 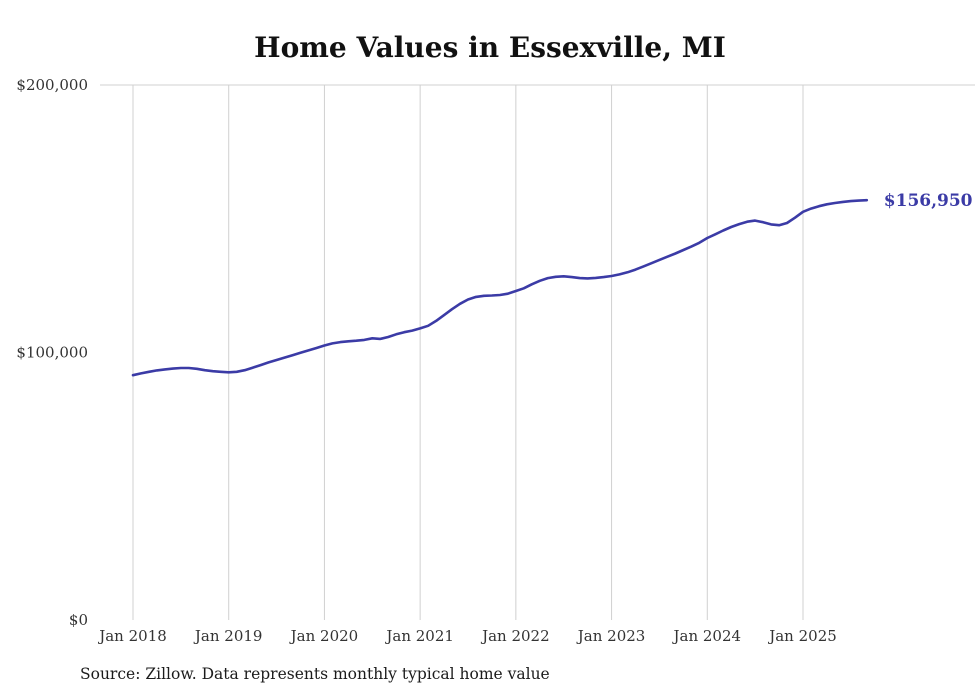 I want to click on y-tick-label: $0, so click(x=78, y=620).